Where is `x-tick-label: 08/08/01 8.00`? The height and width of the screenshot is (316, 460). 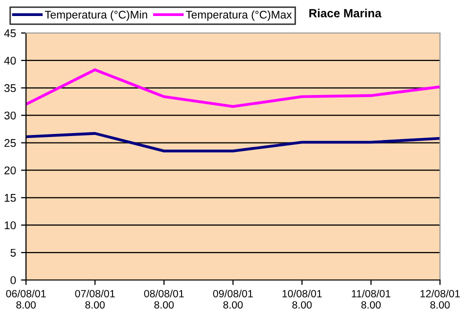 x-tick-label: 08/08/01 8.00 is located at coordinates (164, 299).